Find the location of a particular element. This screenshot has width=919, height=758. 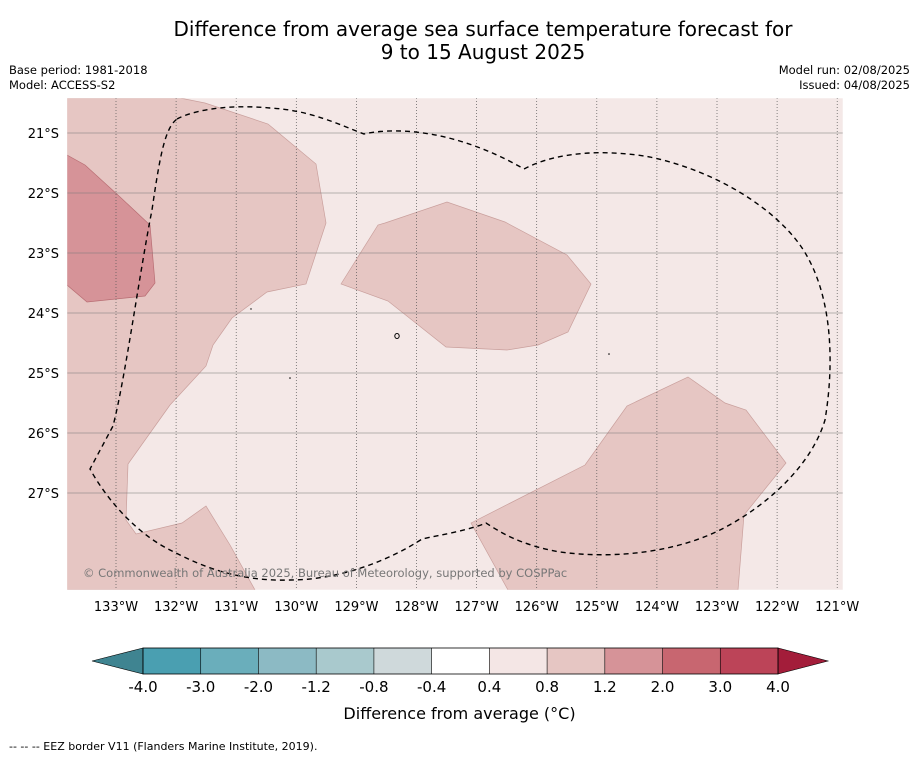

colorbar-tick-label: 1.2 is located at coordinates (605, 687).